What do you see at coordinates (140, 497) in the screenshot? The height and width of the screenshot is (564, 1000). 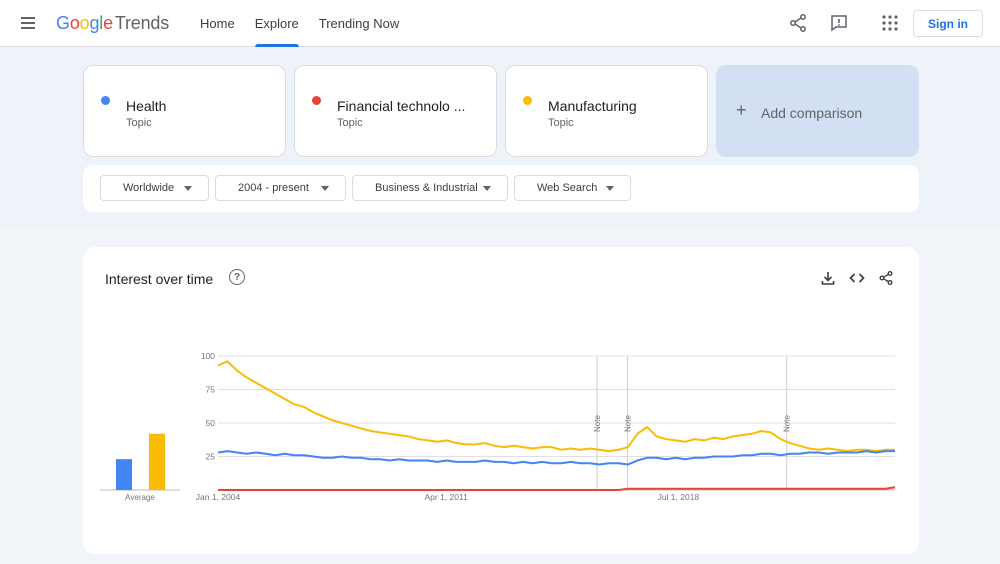 I see `average-label: Average` at bounding box center [140, 497].